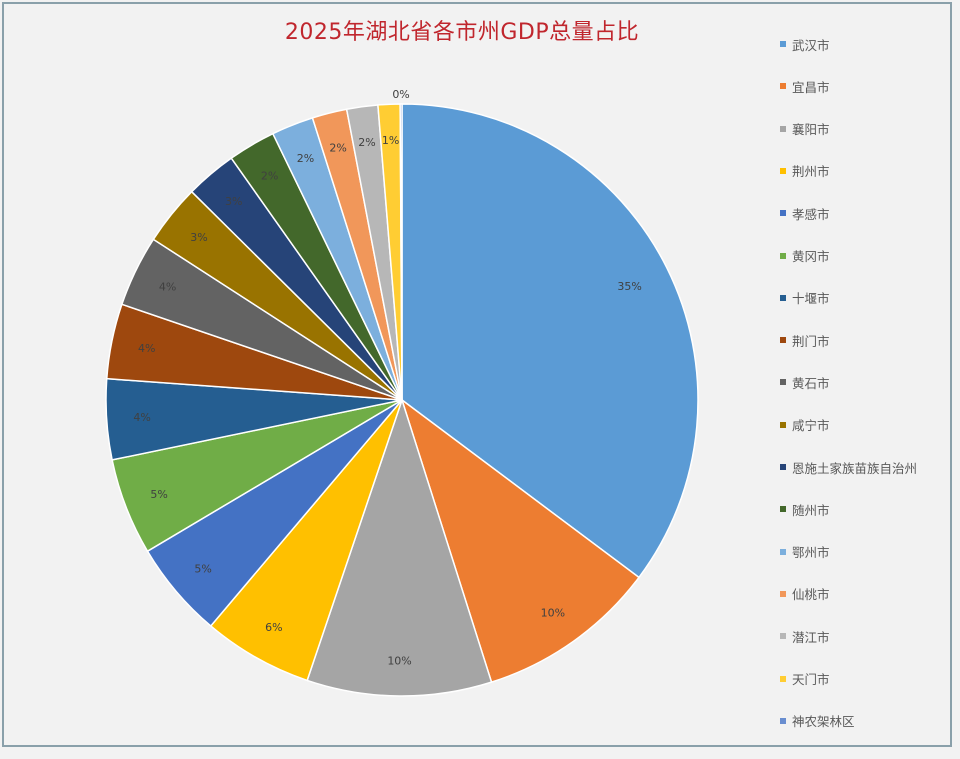 The width and height of the screenshot is (960, 759). I want to click on legend-label: 宜昌市, so click(811, 87).